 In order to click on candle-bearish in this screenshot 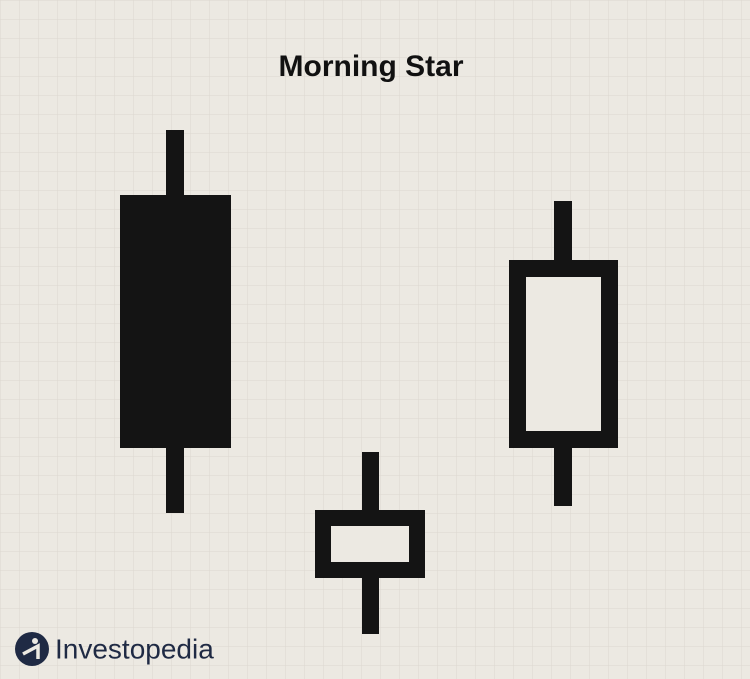, I will do `click(175, 321)`.